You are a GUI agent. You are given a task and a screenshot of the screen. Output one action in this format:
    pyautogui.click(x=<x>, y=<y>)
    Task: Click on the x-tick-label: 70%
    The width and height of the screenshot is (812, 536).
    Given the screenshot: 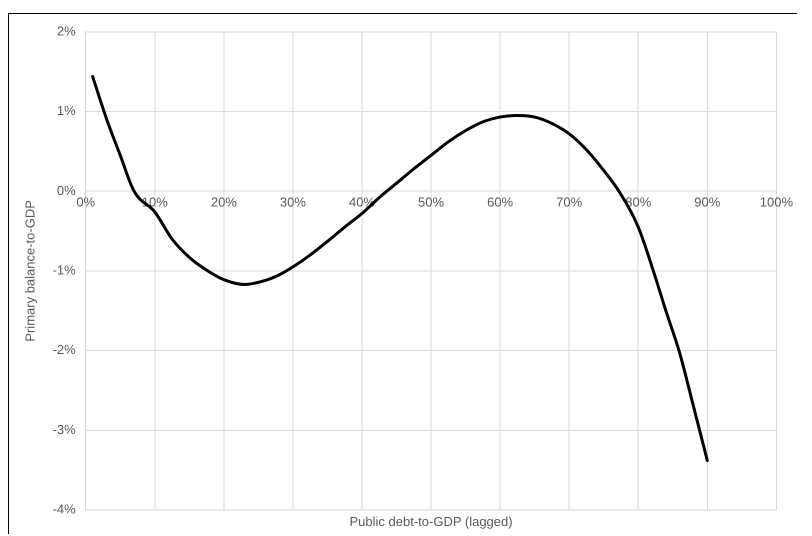 What is the action you would take?
    pyautogui.click(x=569, y=202)
    